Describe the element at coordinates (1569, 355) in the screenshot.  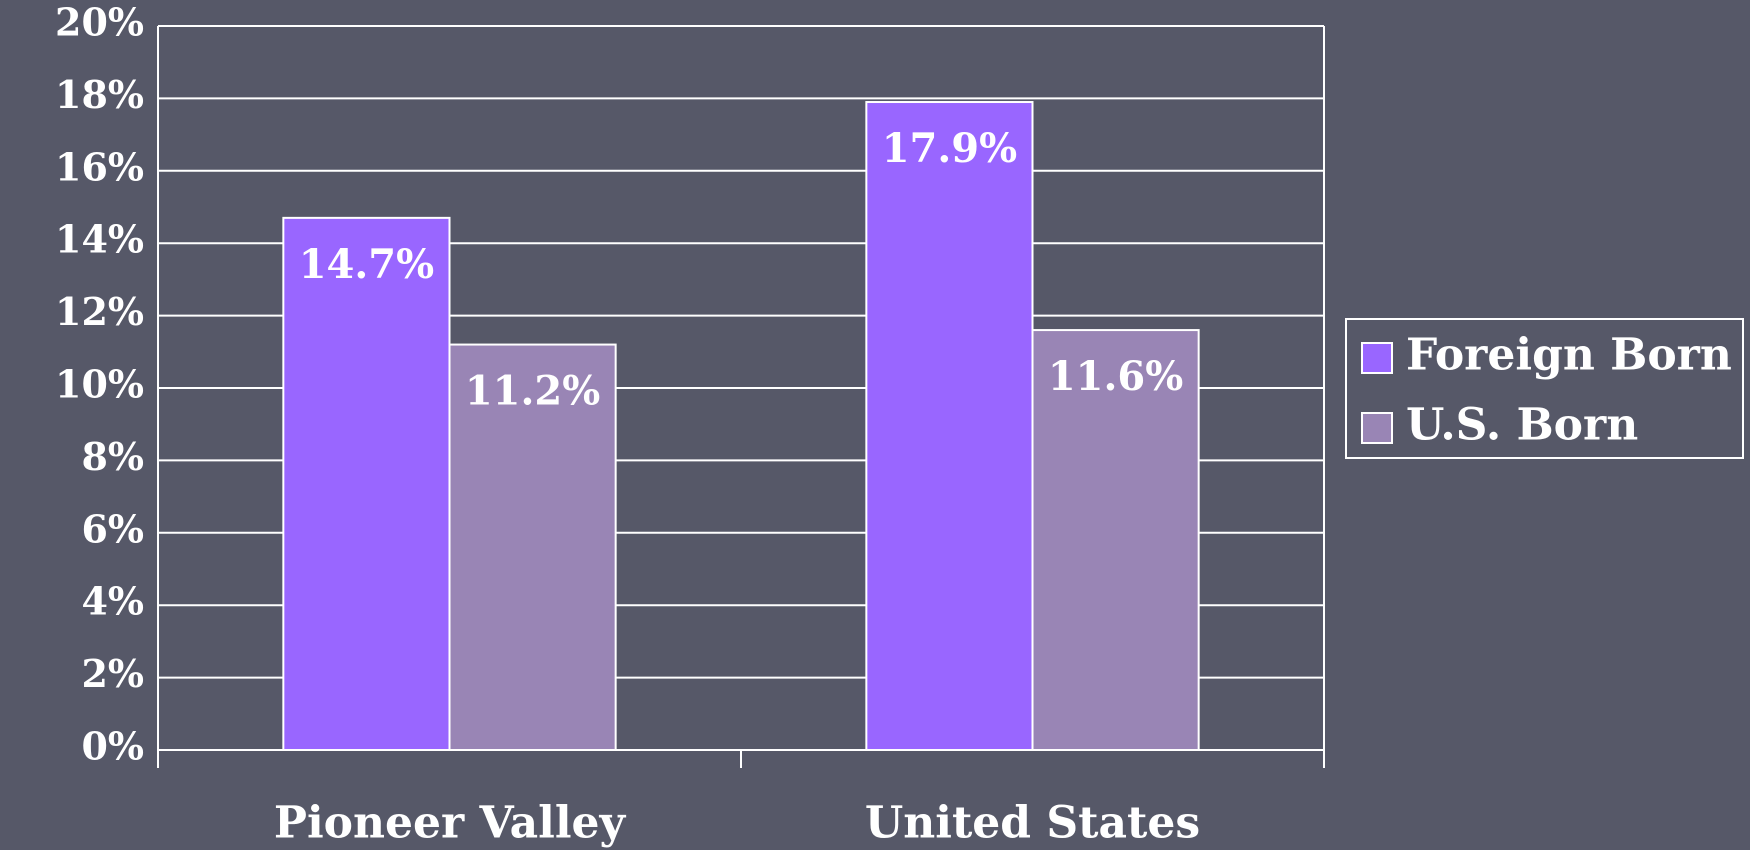
I see `legend-label: Foreign Born` at that location.